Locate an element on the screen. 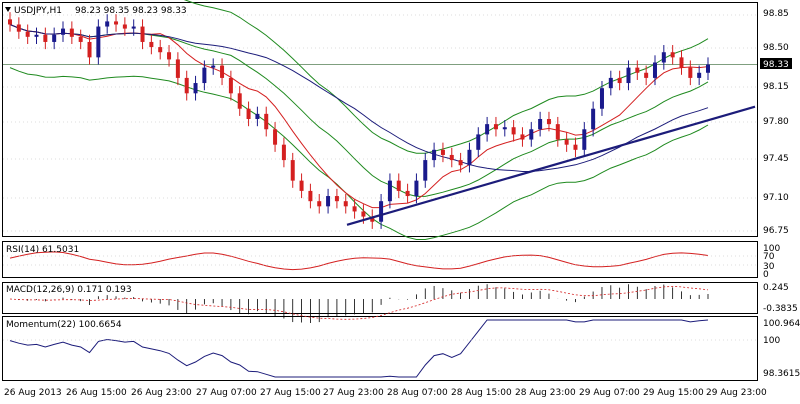 Image resolution: width=800 pixels, height=404 pixels. symbol-label: USDJPY,H1 is located at coordinates (38, 11).